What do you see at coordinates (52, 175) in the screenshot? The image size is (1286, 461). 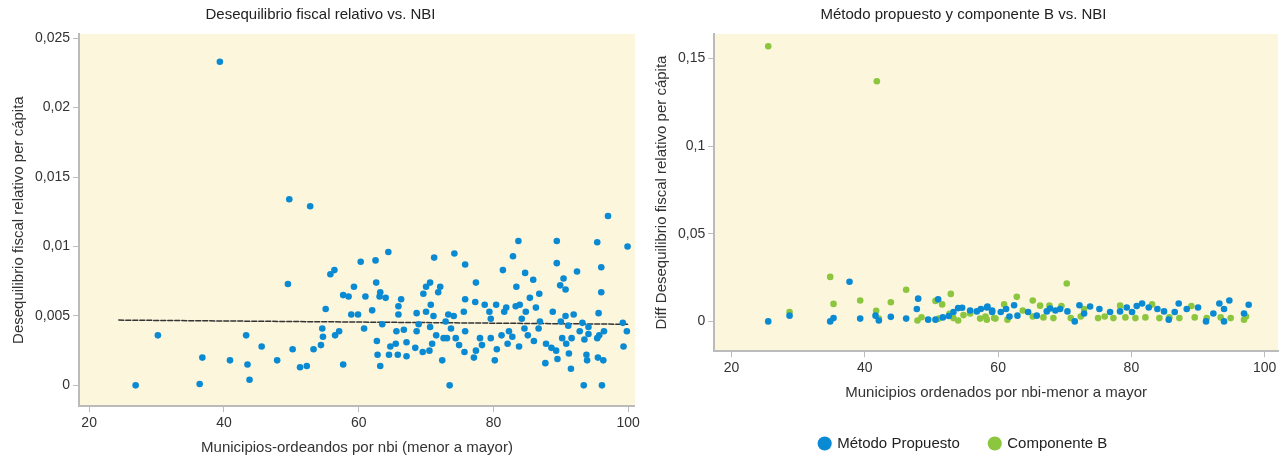 I see `y-tick-label: 0,015` at bounding box center [52, 175].